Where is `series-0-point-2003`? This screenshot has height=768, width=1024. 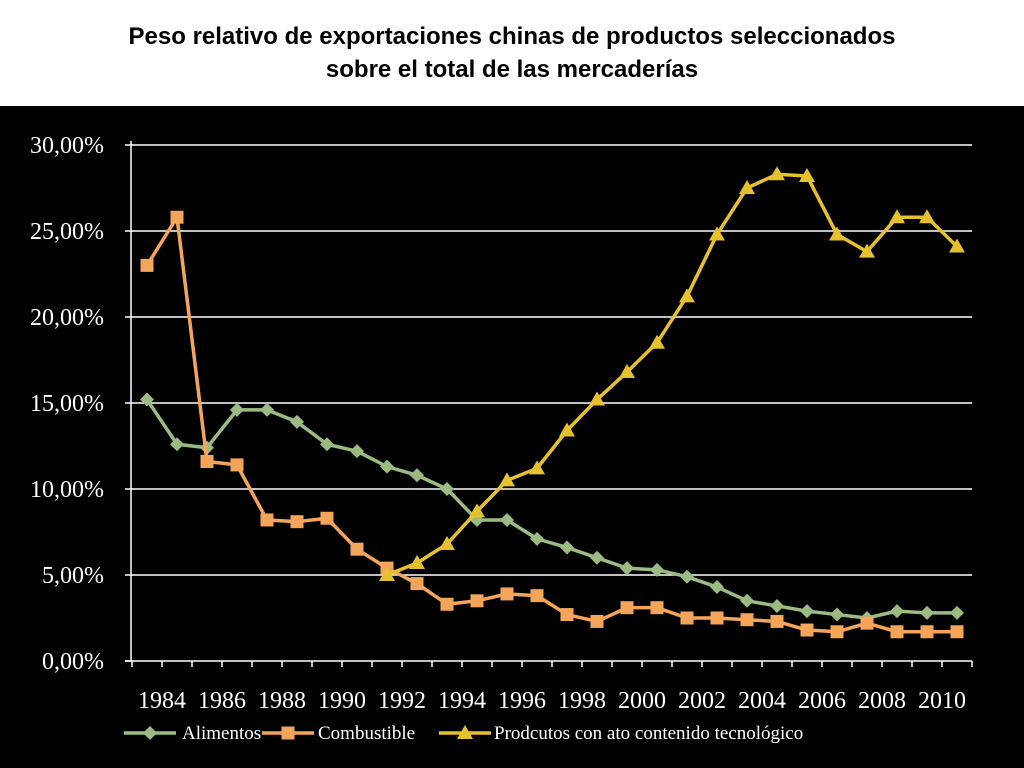
series-0-point-2003 is located at coordinates (717, 587).